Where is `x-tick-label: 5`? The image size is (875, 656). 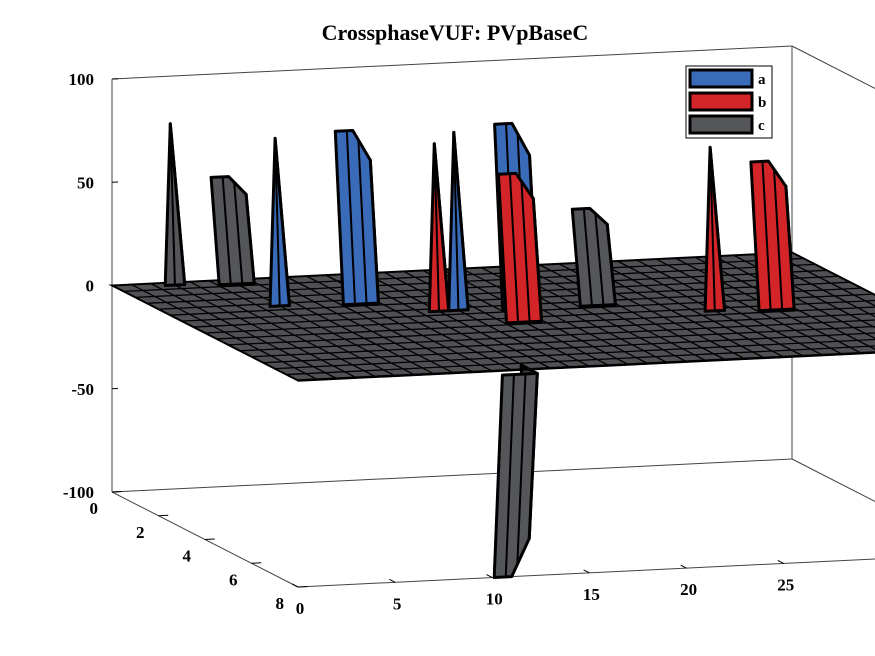
x-tick-label: 5 is located at coordinates (397, 603).